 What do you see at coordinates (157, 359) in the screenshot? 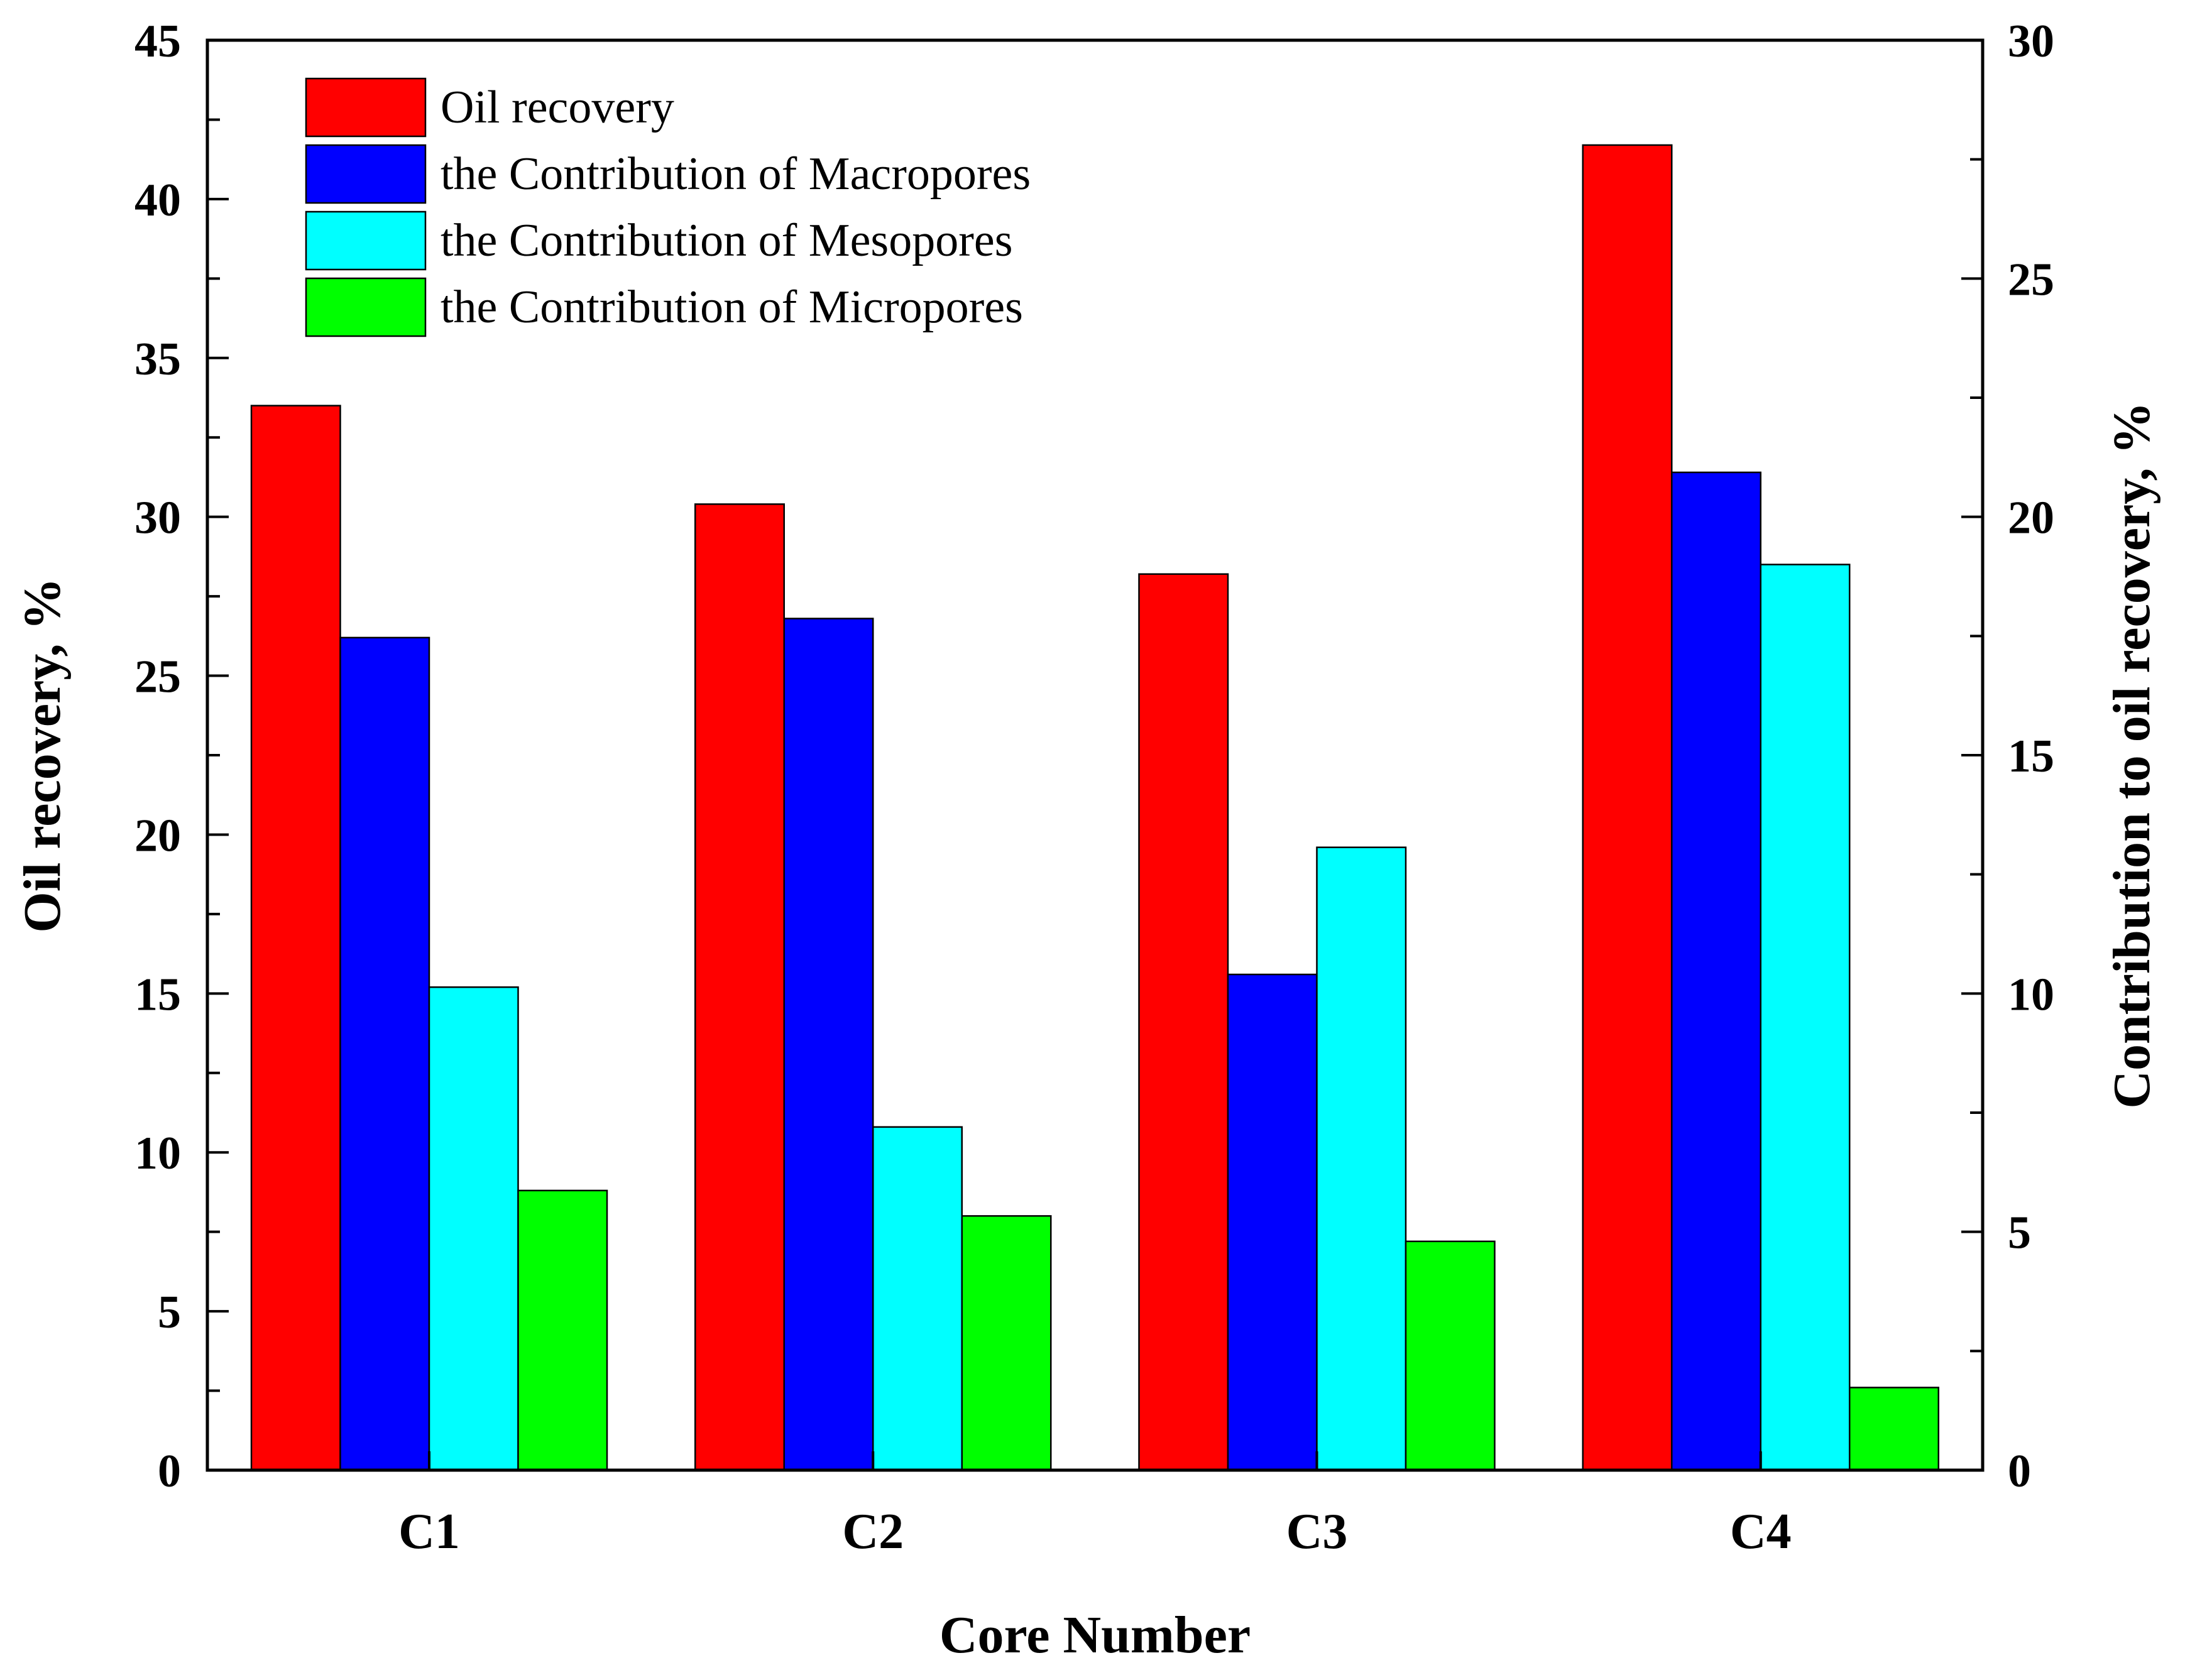
I see `y-tick-label: 35` at bounding box center [157, 359].